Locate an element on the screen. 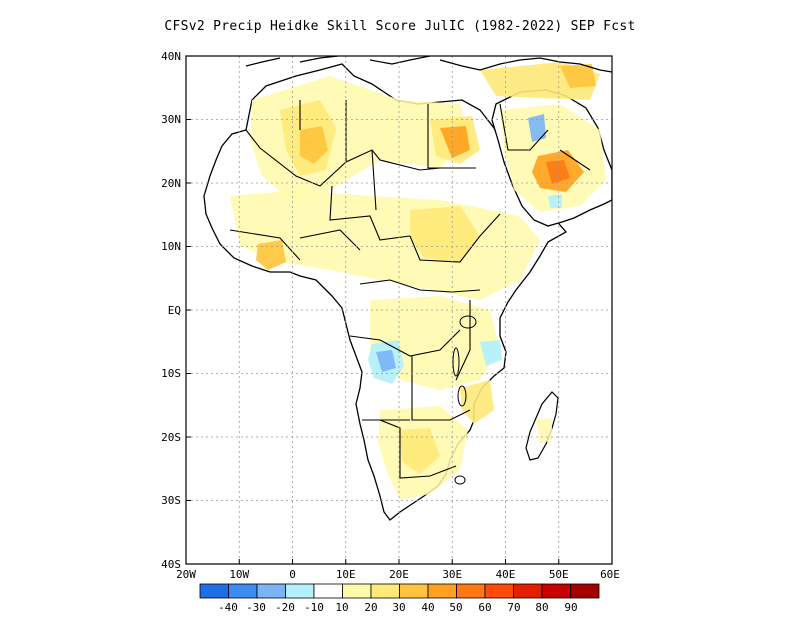 Image resolution: width=800 pixels, height=618 pixels. lakes is located at coordinates (464, 400).